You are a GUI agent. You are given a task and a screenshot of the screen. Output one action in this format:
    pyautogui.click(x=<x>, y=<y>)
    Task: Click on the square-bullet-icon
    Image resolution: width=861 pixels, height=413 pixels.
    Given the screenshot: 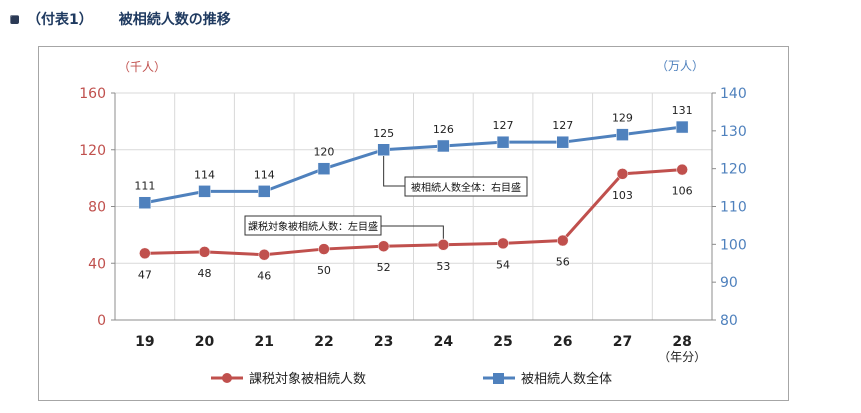 What is the action you would take?
    pyautogui.click(x=14, y=19)
    